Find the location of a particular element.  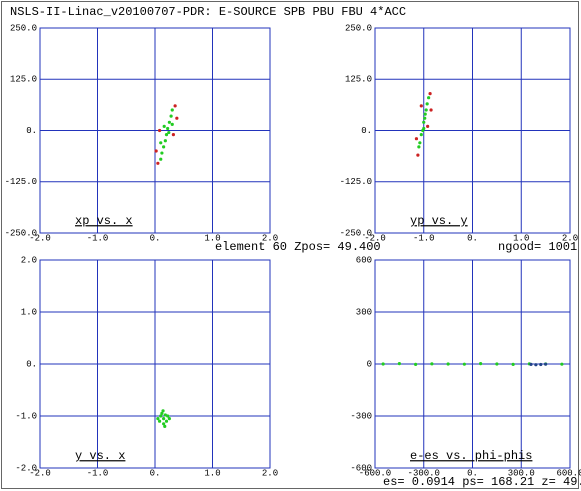

x-tick-label: -300.0 is located at coordinates (424, 473).